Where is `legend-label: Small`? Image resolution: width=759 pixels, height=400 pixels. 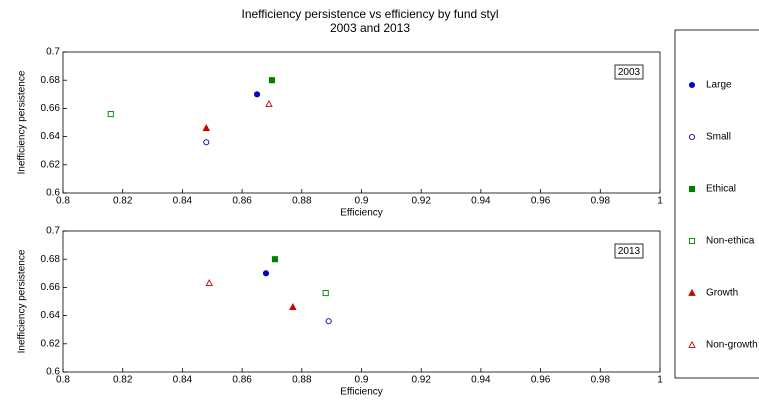 legend-label: Small is located at coordinates (718, 137).